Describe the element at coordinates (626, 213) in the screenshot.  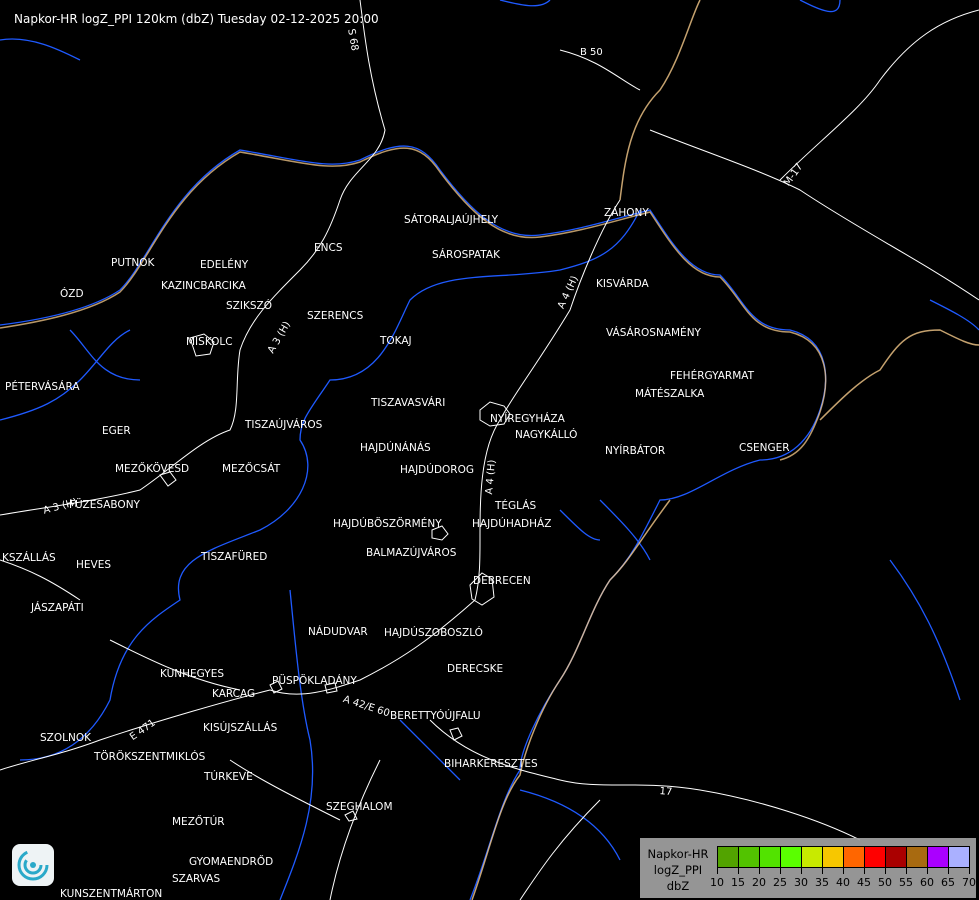
I see `city-label: ZÁHONY` at that location.